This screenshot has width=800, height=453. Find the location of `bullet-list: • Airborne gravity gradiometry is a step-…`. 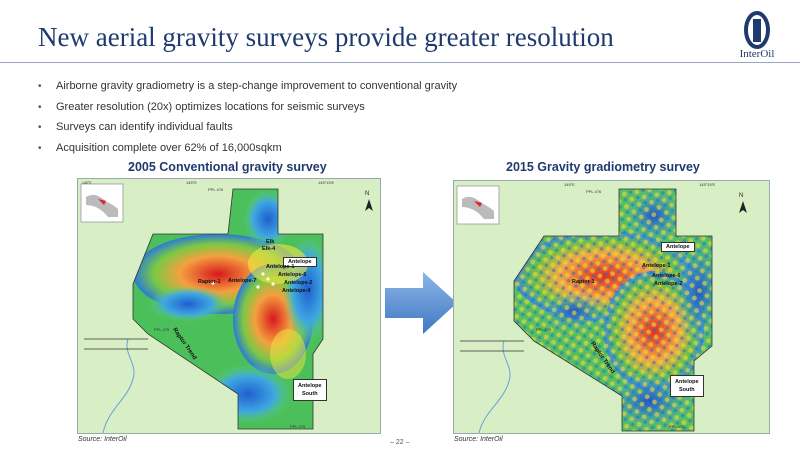

bullet-list: • Airborne gravity gradiometry is a step-… is located at coordinates (247, 121).